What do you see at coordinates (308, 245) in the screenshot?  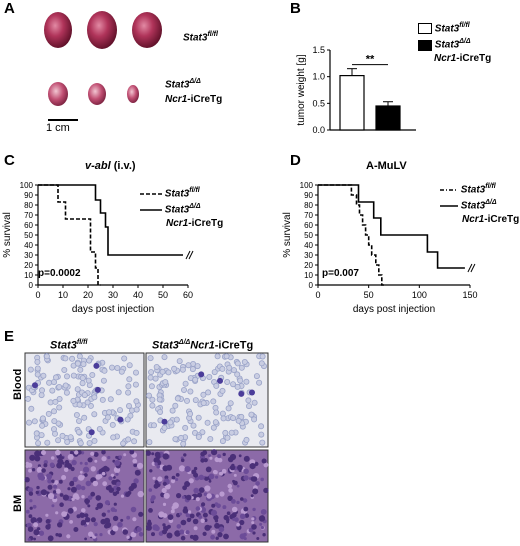 I see `y-tick-label: 40` at bounding box center [308, 245].